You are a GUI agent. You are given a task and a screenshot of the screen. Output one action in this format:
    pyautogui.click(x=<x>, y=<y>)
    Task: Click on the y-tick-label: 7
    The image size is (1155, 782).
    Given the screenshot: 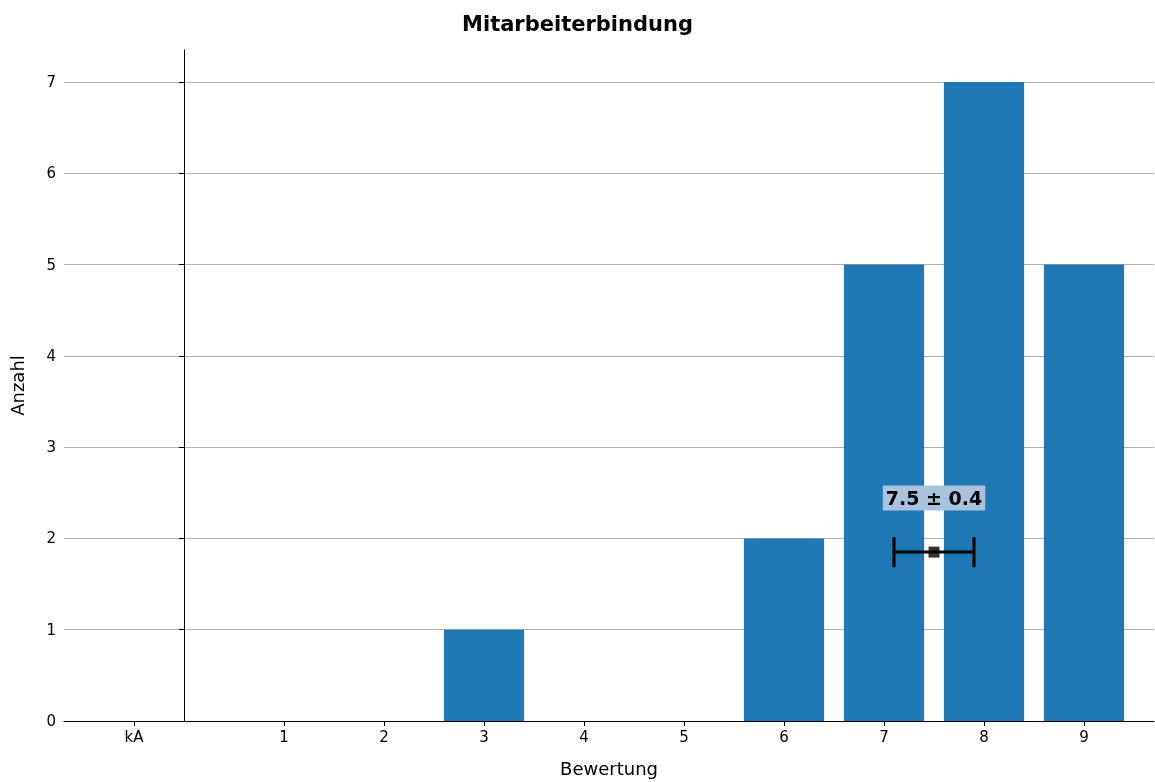 What is the action you would take?
    pyautogui.click(x=51, y=81)
    